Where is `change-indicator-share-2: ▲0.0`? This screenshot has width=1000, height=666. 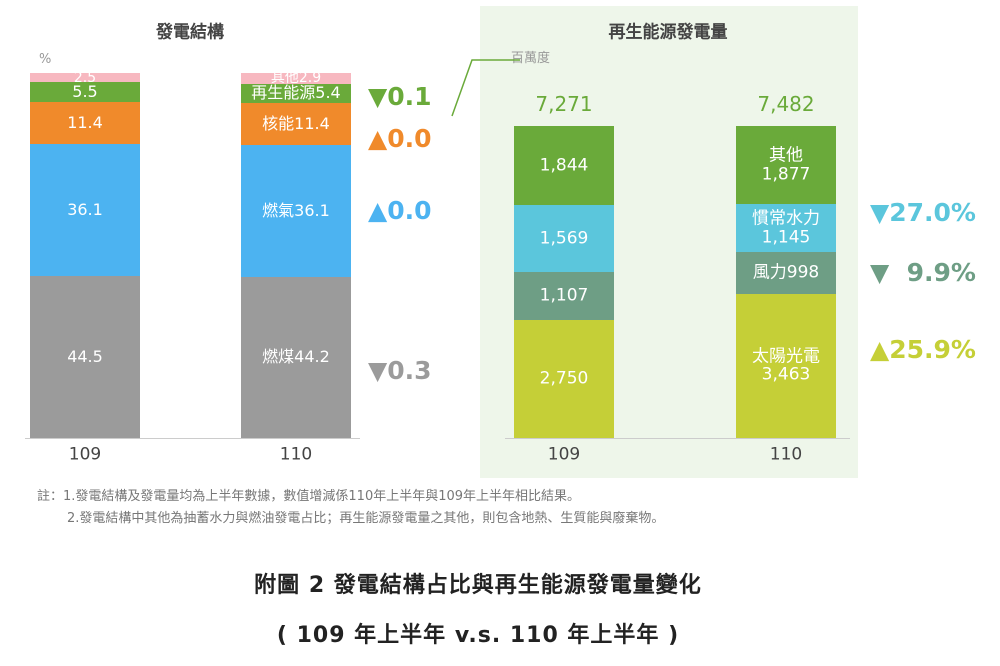
change-indicator-share-2: ▲0.0 is located at coordinates (400, 210).